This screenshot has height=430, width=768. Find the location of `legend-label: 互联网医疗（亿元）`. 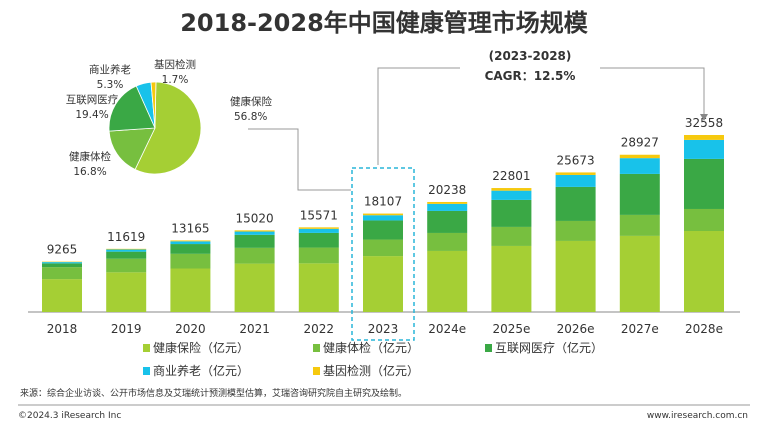

legend-label: 互联网医疗（亿元） is located at coordinates (549, 347).